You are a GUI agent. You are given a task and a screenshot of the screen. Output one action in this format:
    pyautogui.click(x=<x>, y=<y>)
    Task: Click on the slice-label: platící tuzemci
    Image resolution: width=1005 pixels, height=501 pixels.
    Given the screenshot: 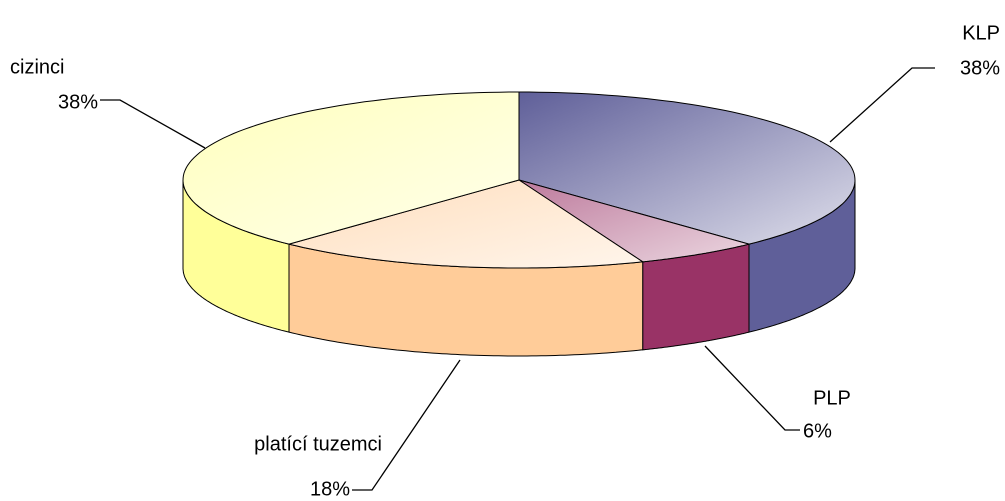 What is the action you would take?
    pyautogui.click(x=318, y=444)
    